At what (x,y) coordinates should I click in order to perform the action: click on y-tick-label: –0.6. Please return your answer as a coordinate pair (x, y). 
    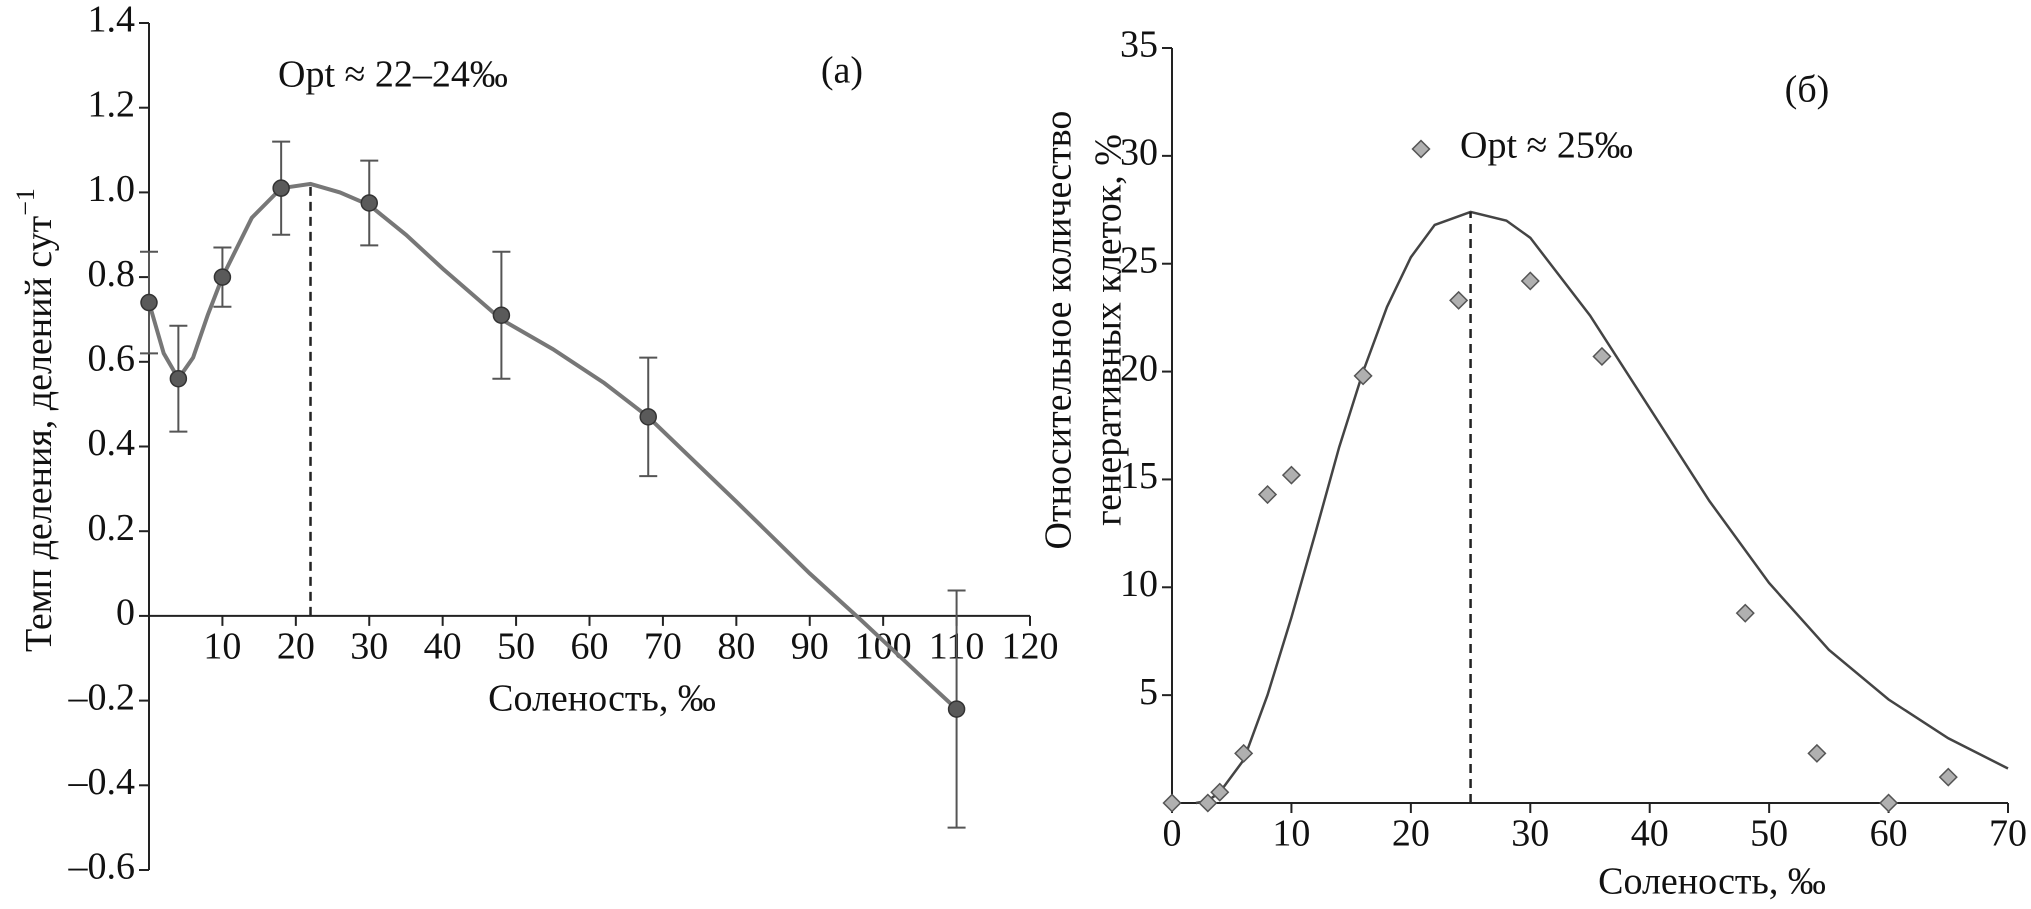
    Looking at the image, I should click on (102, 867).